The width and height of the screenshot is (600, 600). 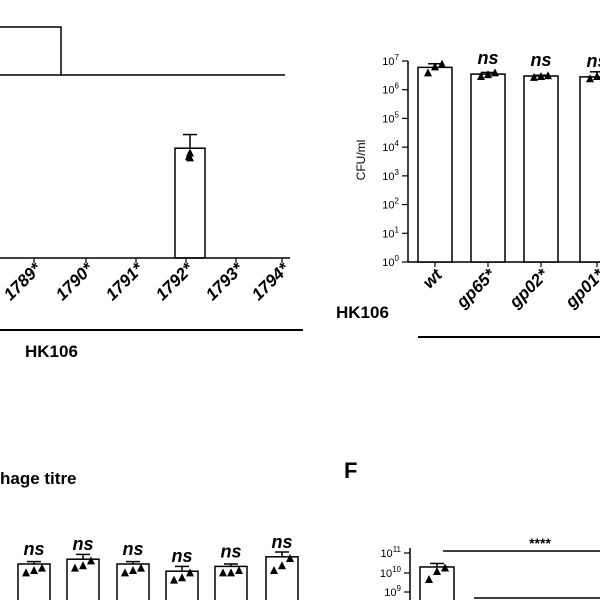 What do you see at coordinates (132, 549) in the screenshot?
I see `chart-c-annotation-2: ns` at bounding box center [132, 549].